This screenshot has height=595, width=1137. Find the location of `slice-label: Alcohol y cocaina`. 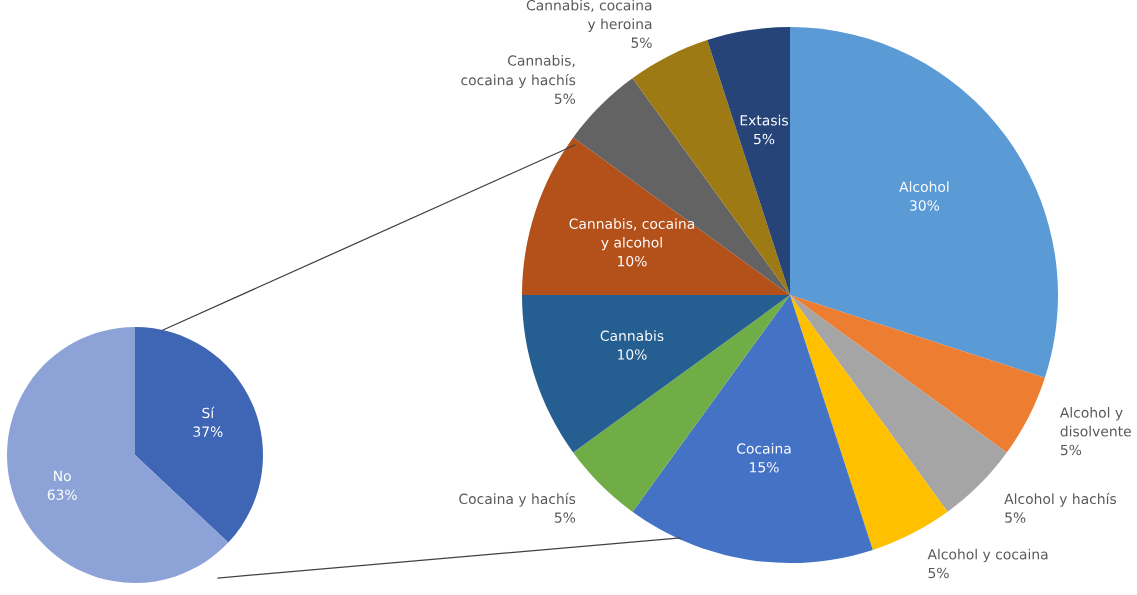

slice-label: Alcohol y cocaina is located at coordinates (987, 555).